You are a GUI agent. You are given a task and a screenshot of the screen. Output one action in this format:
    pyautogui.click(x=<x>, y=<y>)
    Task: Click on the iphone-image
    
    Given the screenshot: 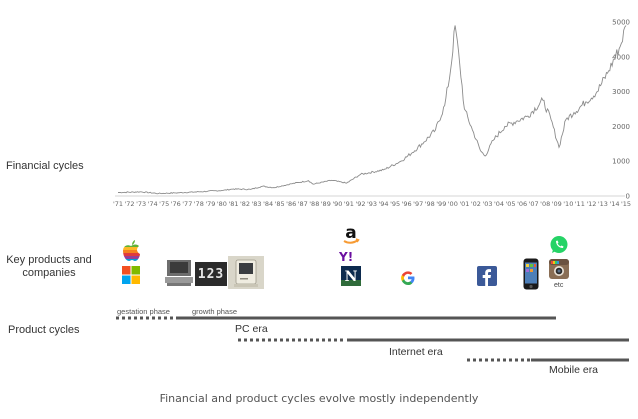 What is the action you would take?
    pyautogui.click(x=531, y=274)
    